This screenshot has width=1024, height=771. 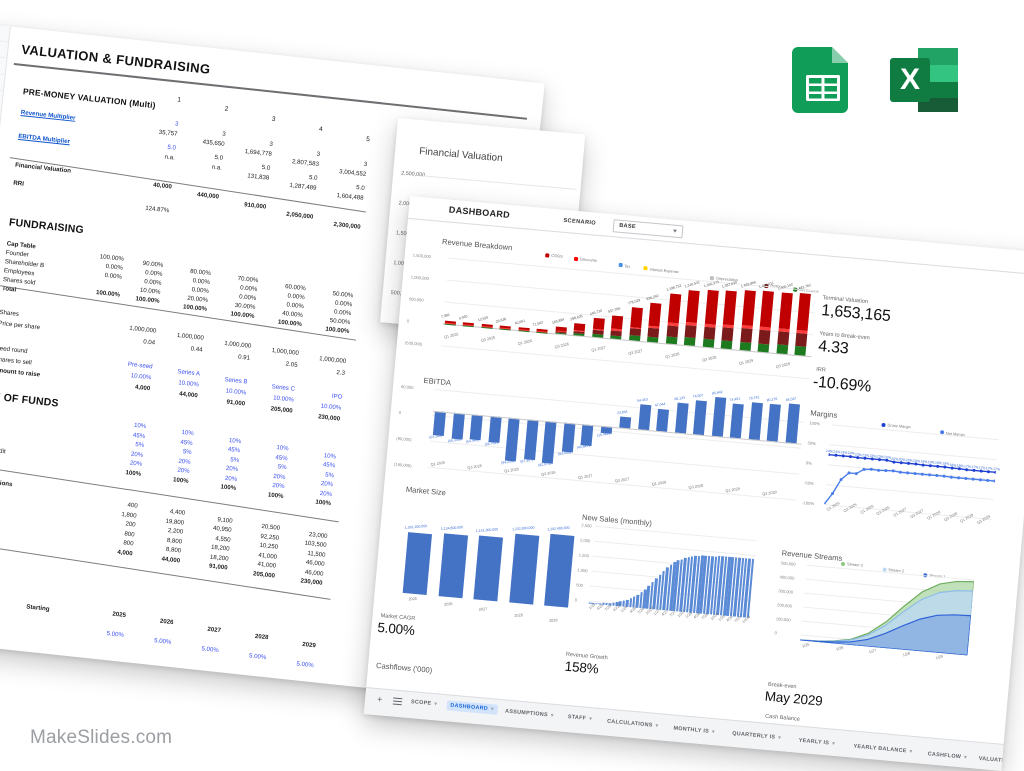 I want to click on rev-mult-m-5: 3, so click(x=365, y=164).